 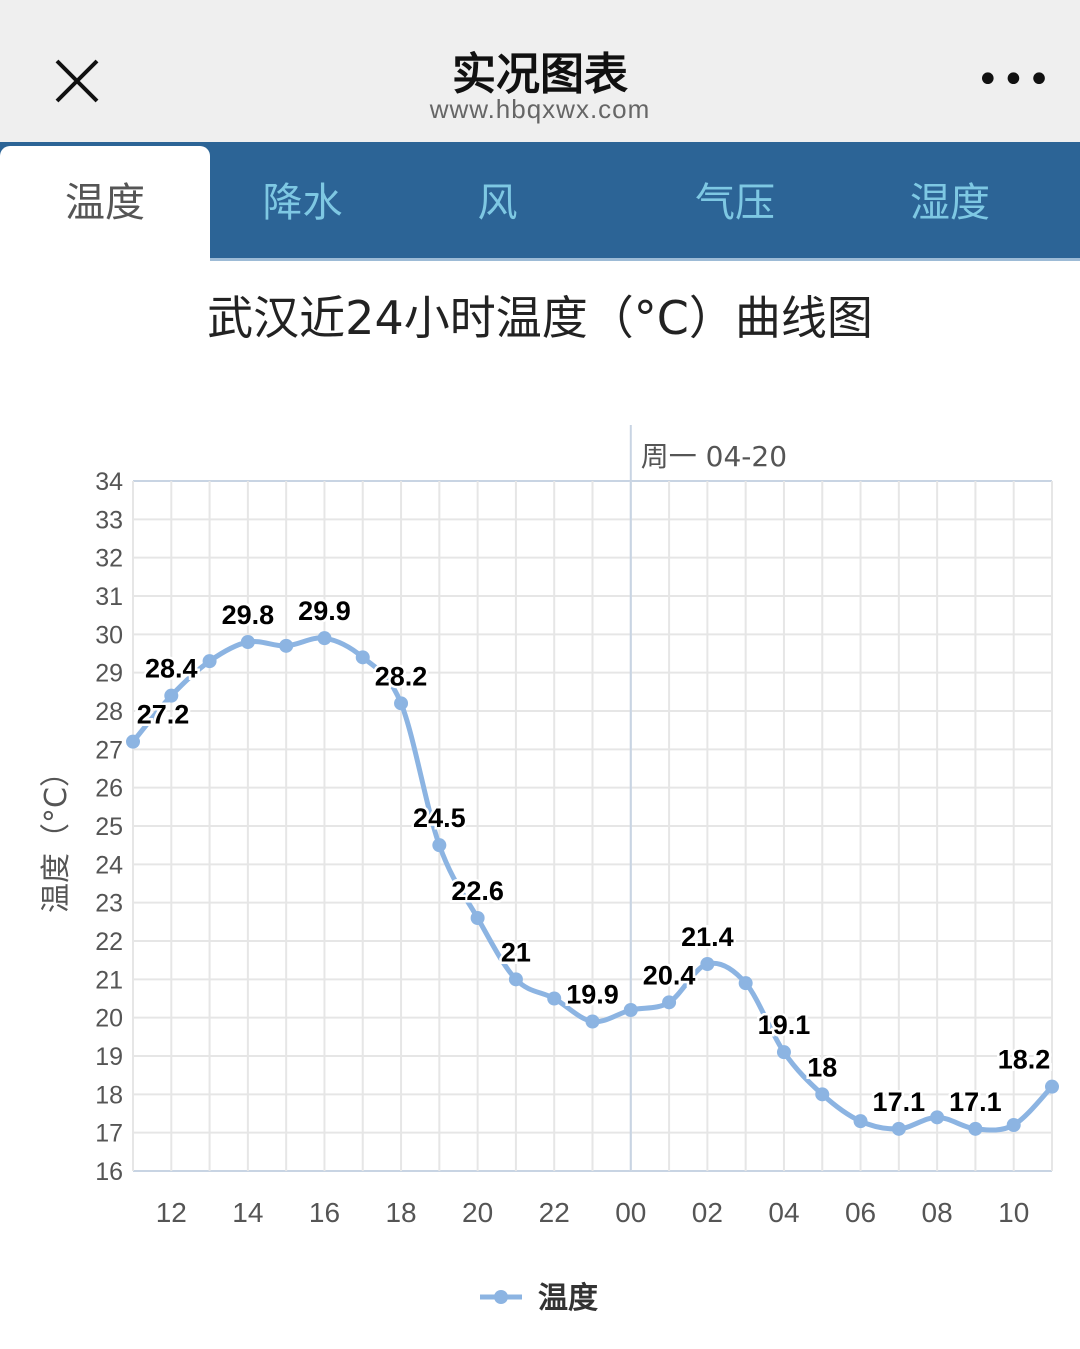 I want to click on chart-title: 武汉近24小时温度（°C）曲线图, so click(x=540, y=318).